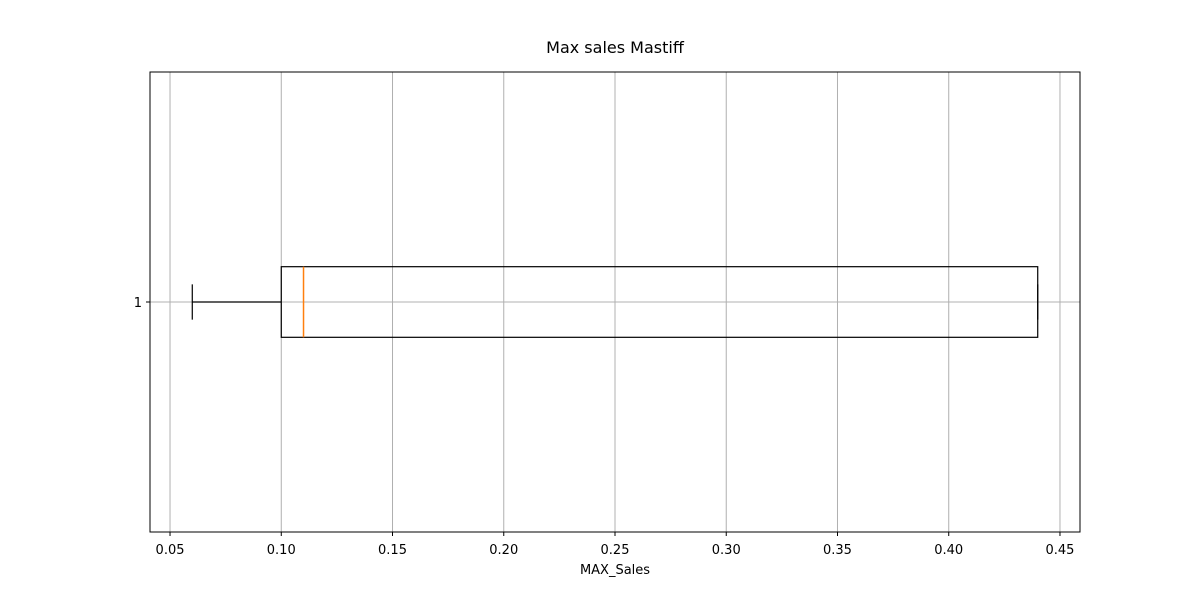  I want to click on y-axis-ticks: 1, so click(142, 303).